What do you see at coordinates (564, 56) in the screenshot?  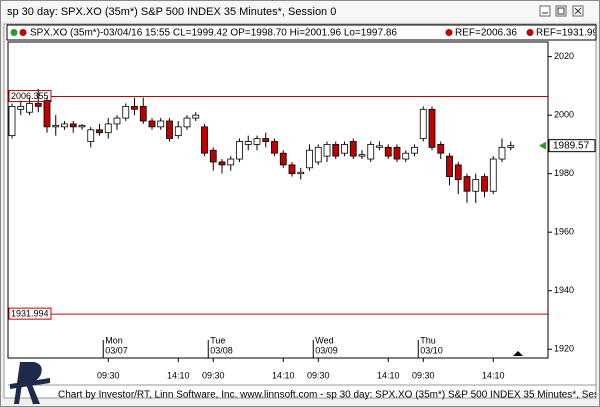 I see `y-tick-label: 2020` at bounding box center [564, 56].